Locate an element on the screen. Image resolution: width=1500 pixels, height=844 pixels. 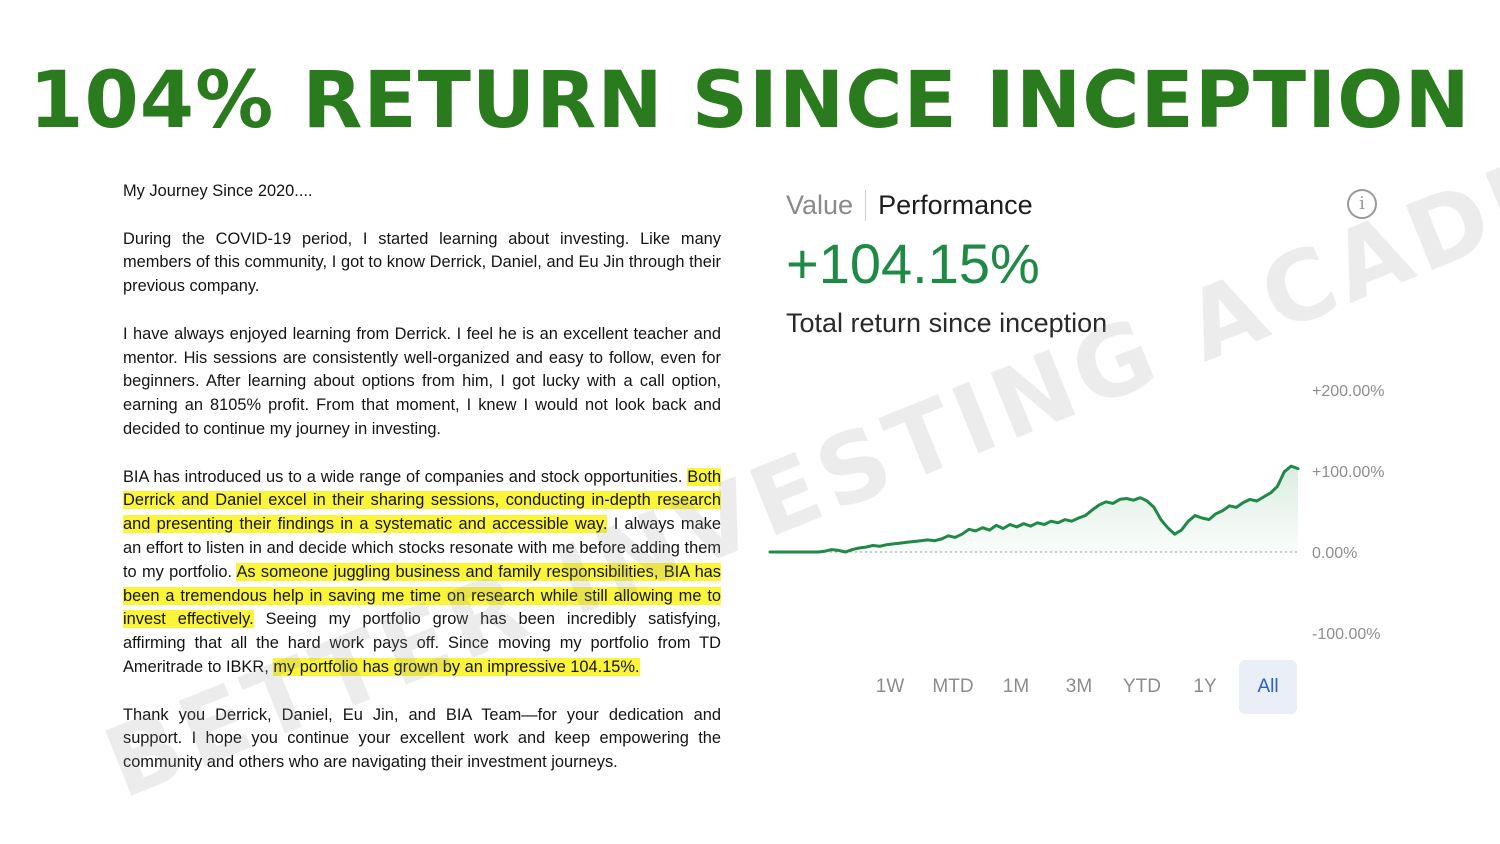
performance-line is located at coordinates (1034, 509).